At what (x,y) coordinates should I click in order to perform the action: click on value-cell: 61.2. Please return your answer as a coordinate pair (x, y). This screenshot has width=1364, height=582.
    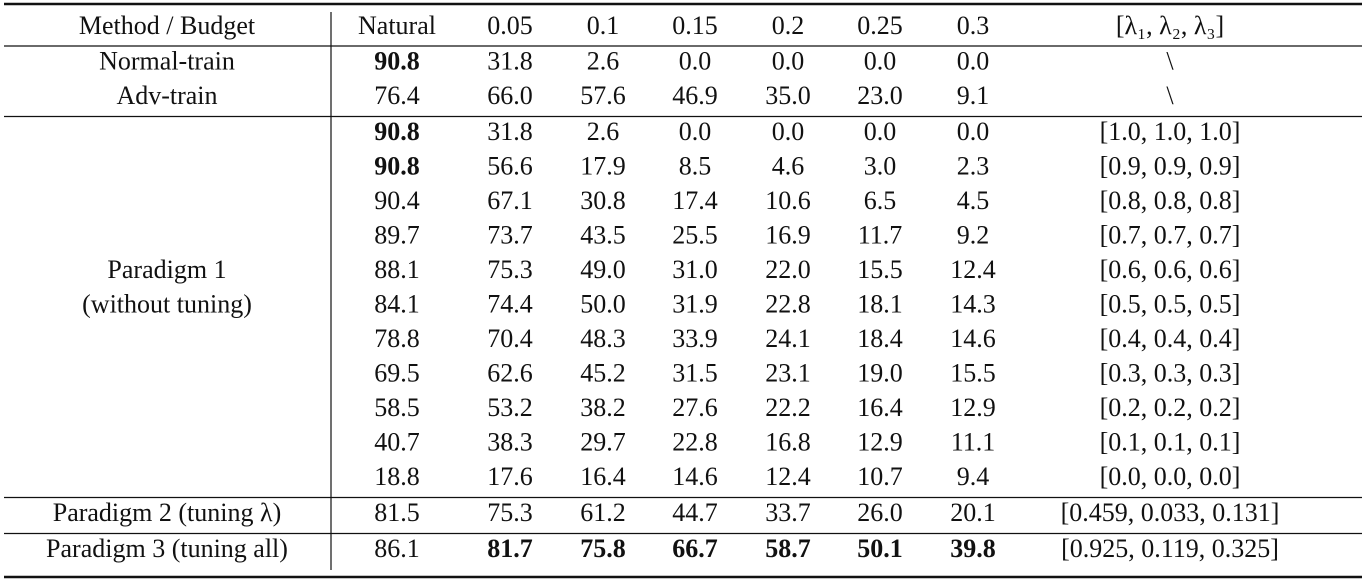
    Looking at the image, I should click on (603, 512).